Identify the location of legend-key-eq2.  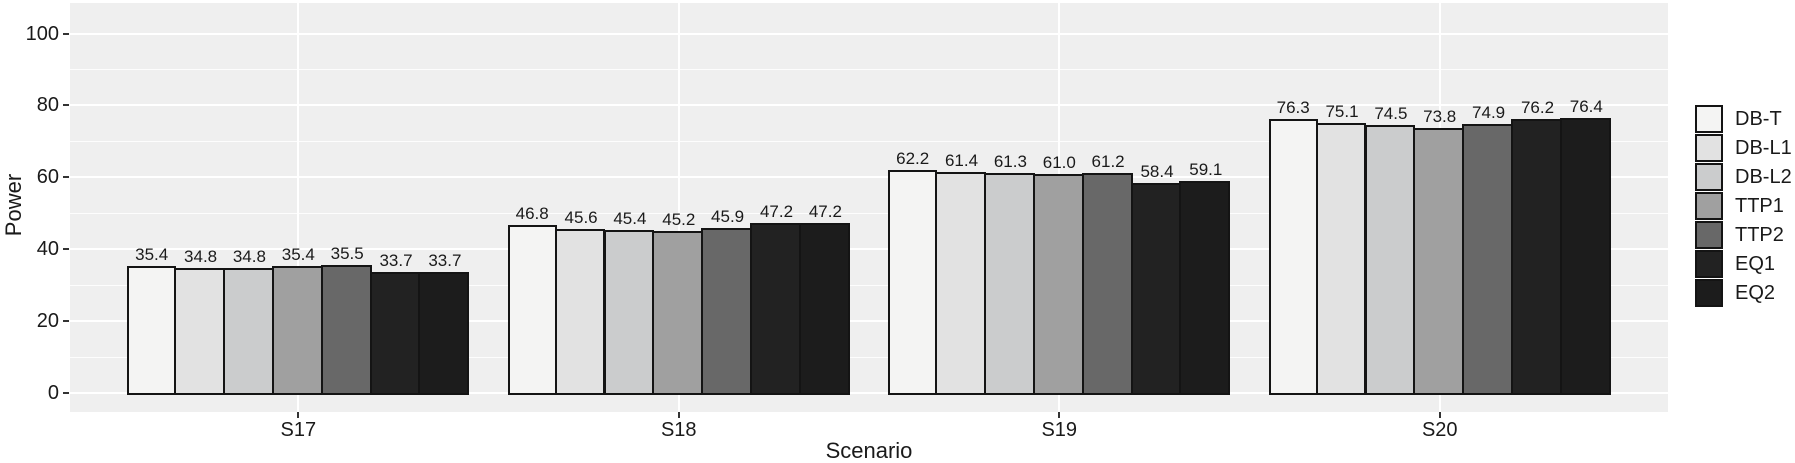
(1709, 293).